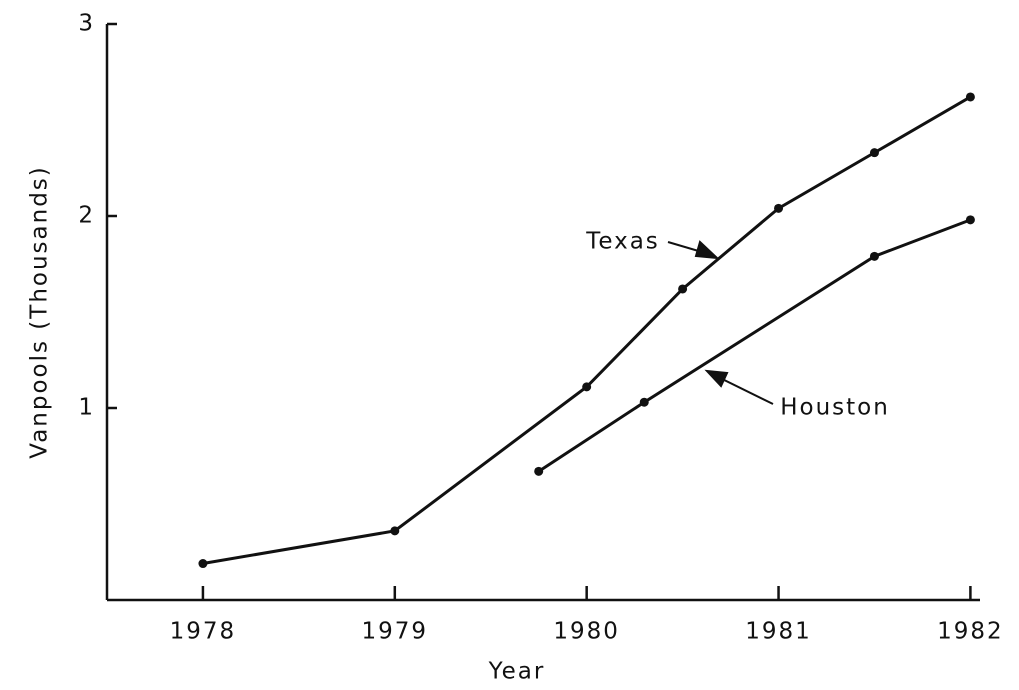 The height and width of the screenshot is (690, 1019). Describe the element at coordinates (86, 24) in the screenshot. I see `y-tick-label: 3` at that location.